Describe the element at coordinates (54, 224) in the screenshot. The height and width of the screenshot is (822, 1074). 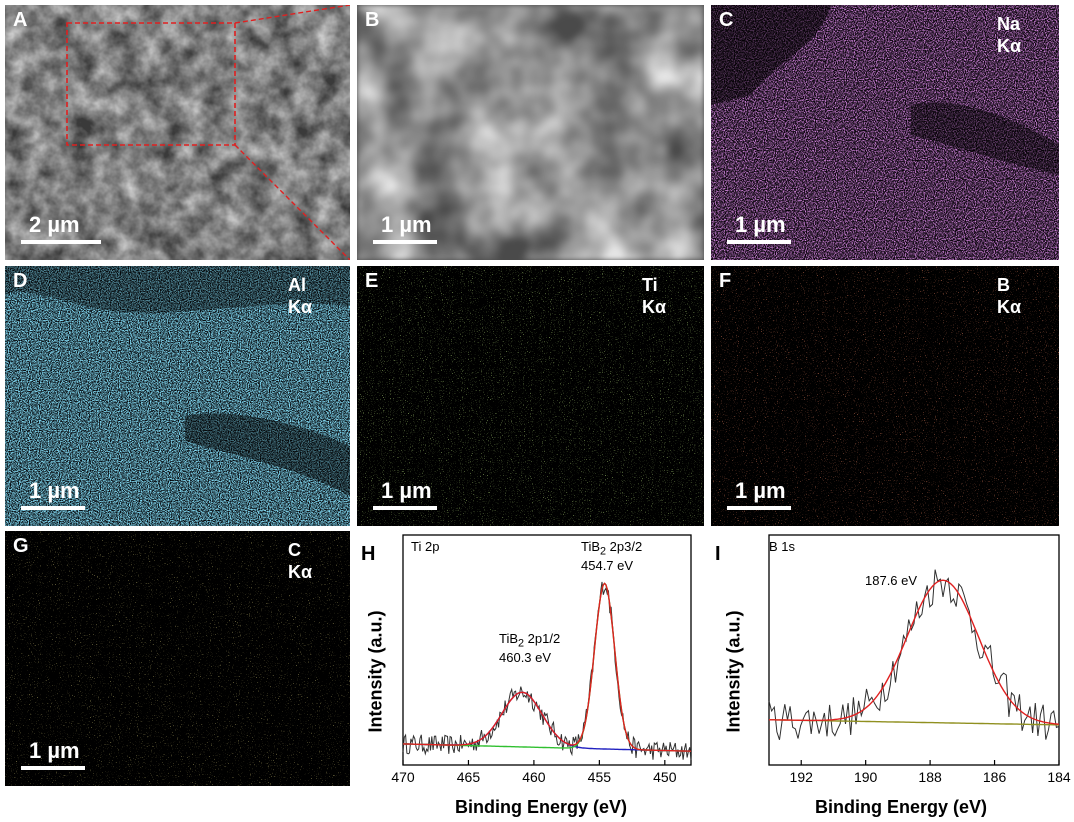
I see `scale-bar-label: 2 µm` at that location.